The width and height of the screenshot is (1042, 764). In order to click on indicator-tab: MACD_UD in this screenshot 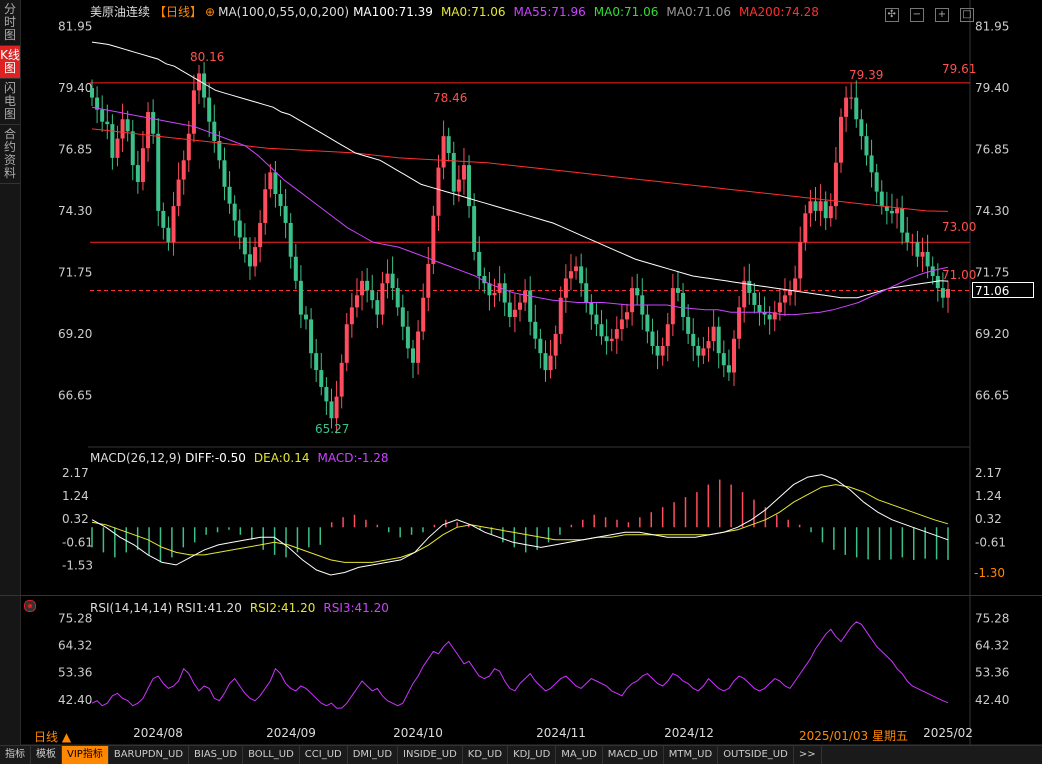, I will do `click(633, 755)`.